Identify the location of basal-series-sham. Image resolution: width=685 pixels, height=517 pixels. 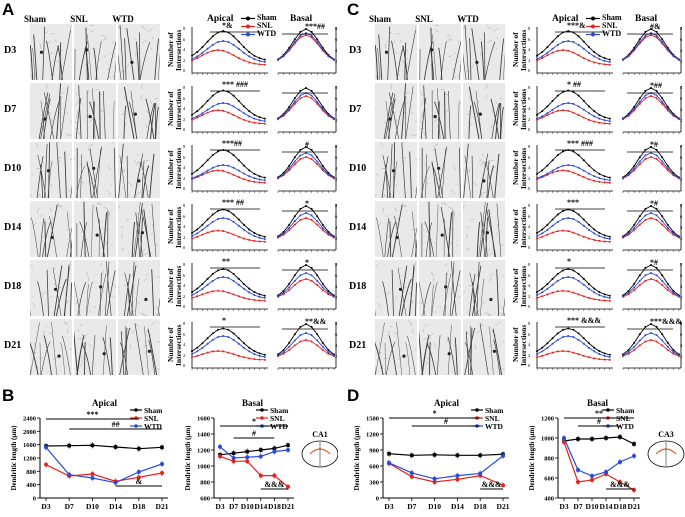
(651, 280).